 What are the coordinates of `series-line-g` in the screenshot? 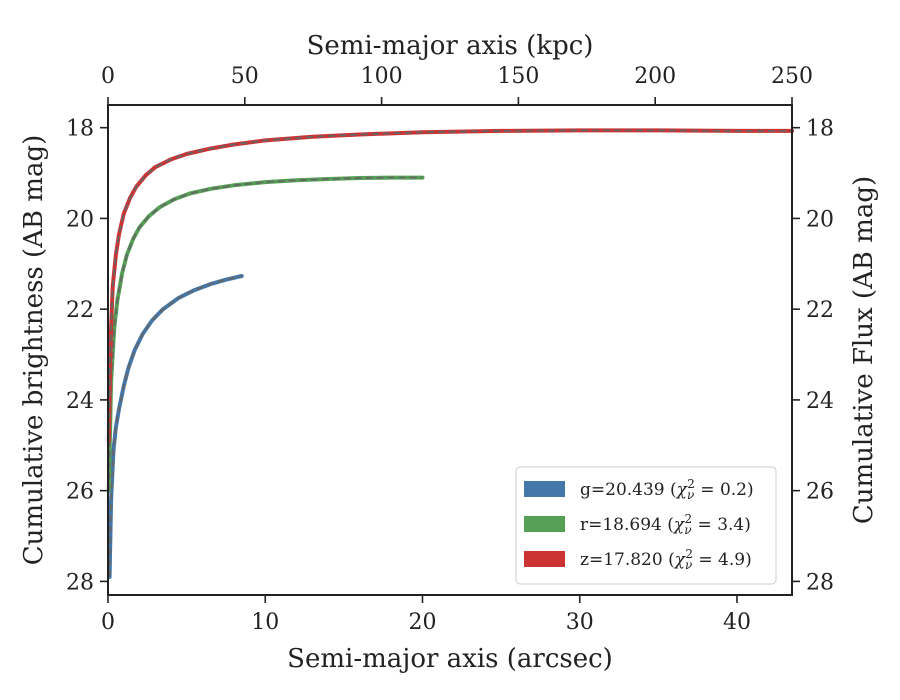 It's located at (175, 426).